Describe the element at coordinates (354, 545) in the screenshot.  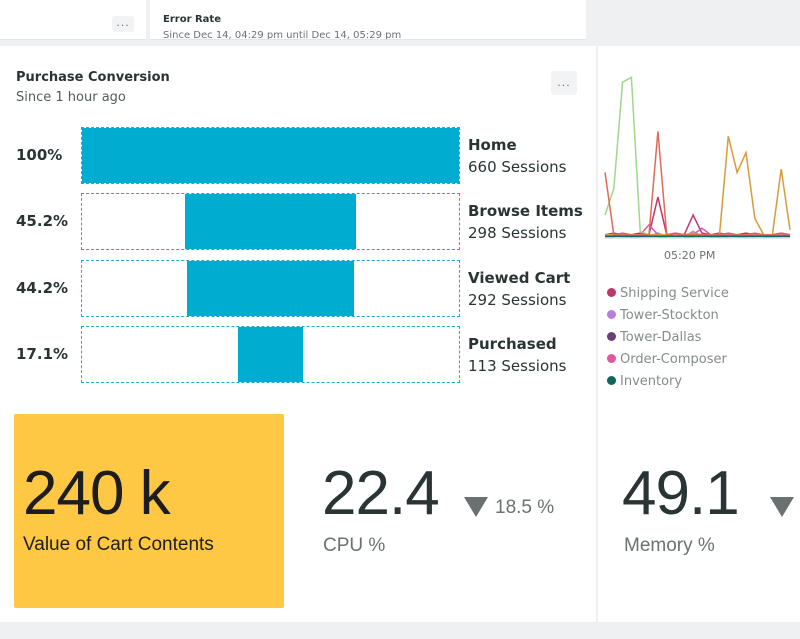
I see `cpu-label: CPU %` at that location.